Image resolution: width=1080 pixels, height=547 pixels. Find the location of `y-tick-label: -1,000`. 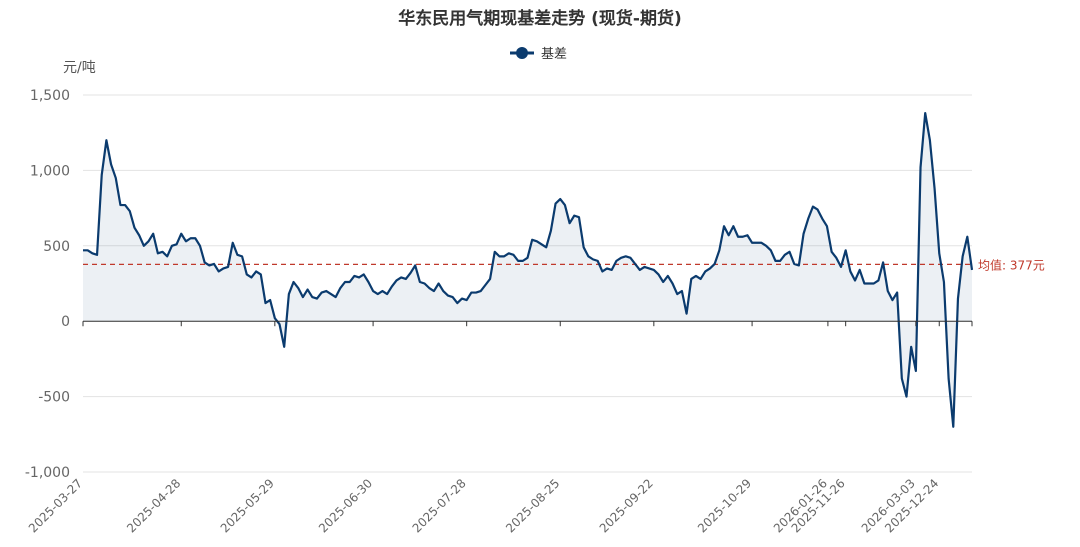

y-tick-label: -1,000 is located at coordinates (47, 473).